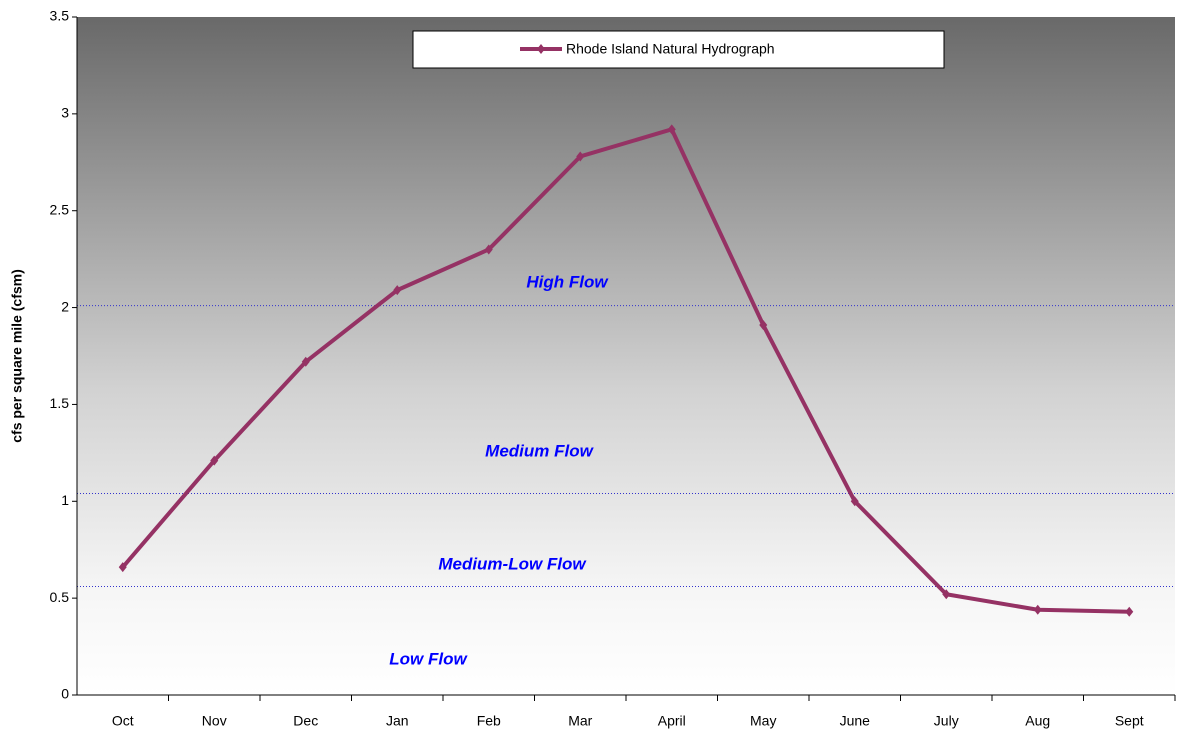 The width and height of the screenshot is (1177, 734). I want to click on x-tick-label: April, so click(672, 721).